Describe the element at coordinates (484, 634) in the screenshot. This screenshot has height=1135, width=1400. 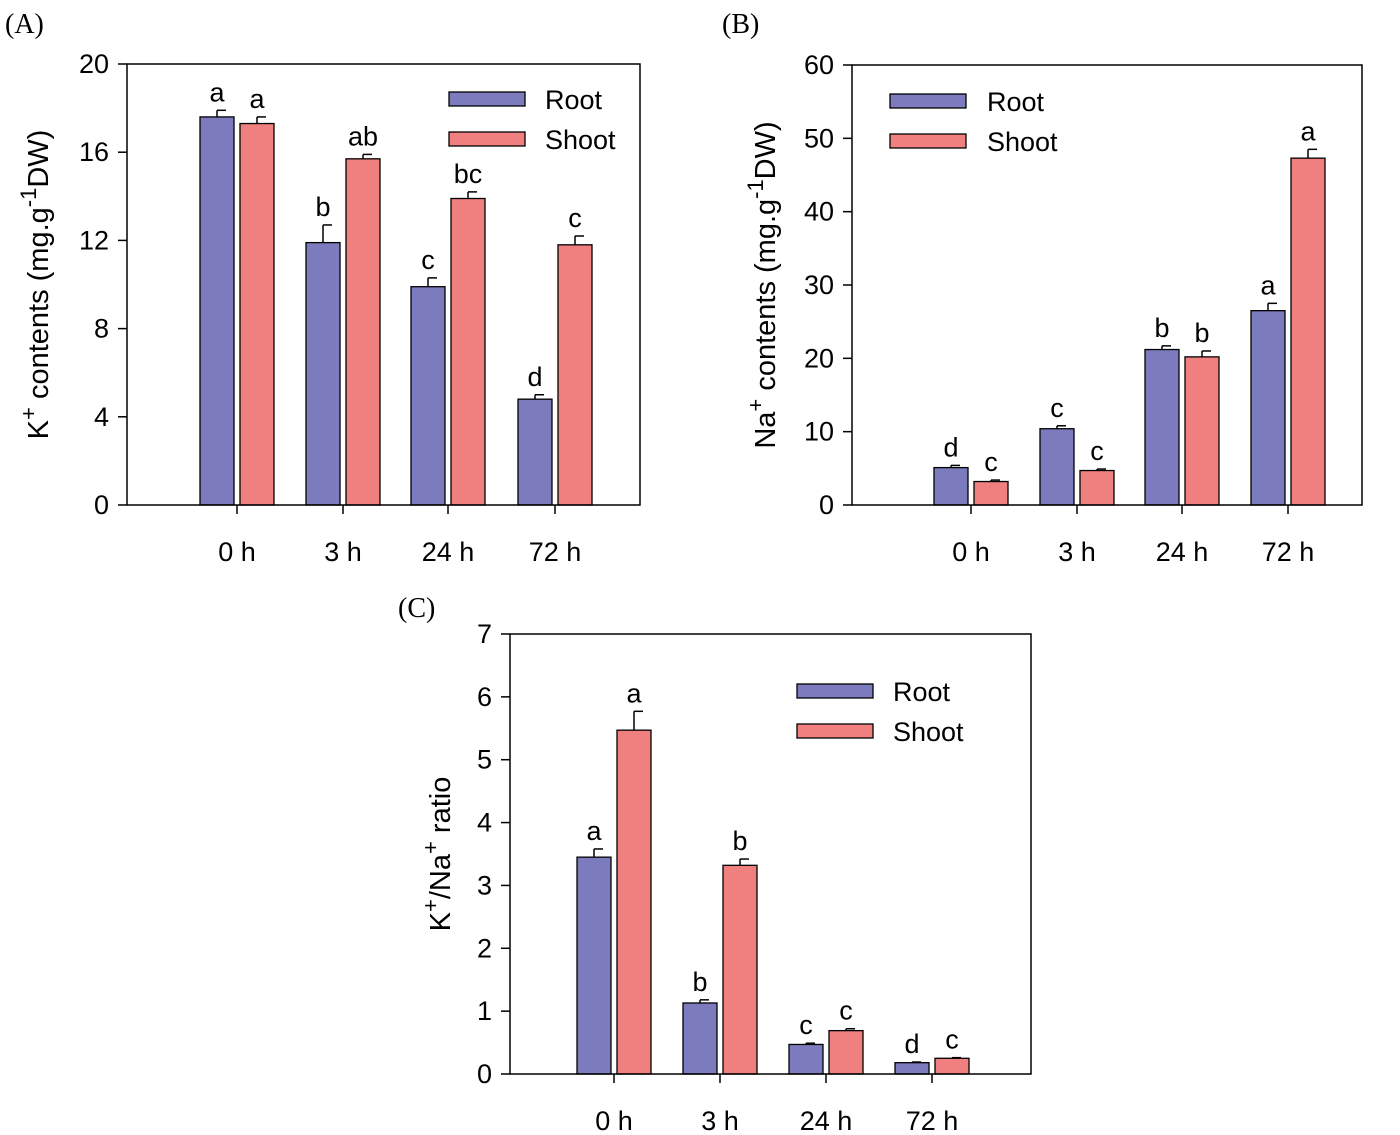
I see `y-tick-label: 7` at that location.